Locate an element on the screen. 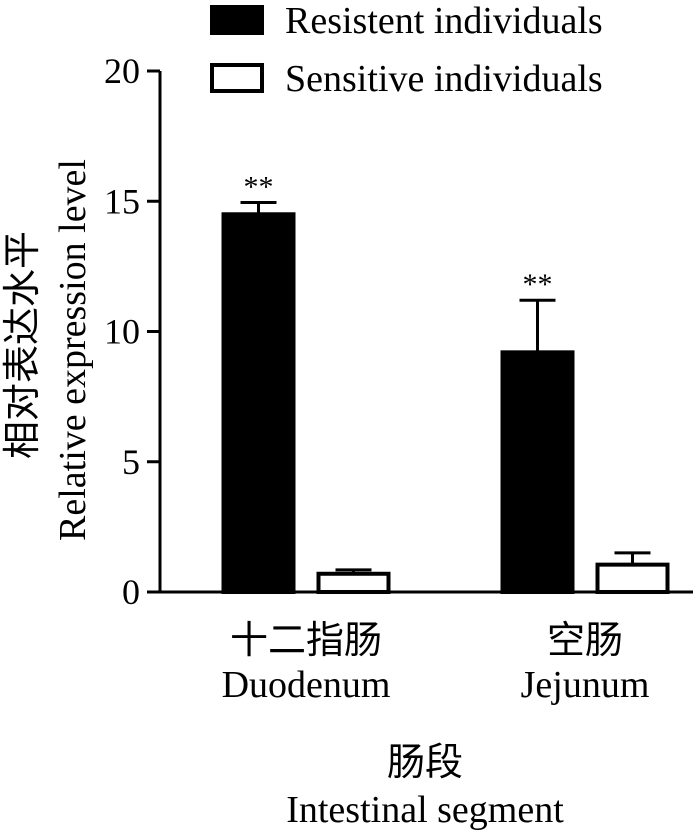  y-axis-title-en: Relative expression level is located at coordinates (73, 350).